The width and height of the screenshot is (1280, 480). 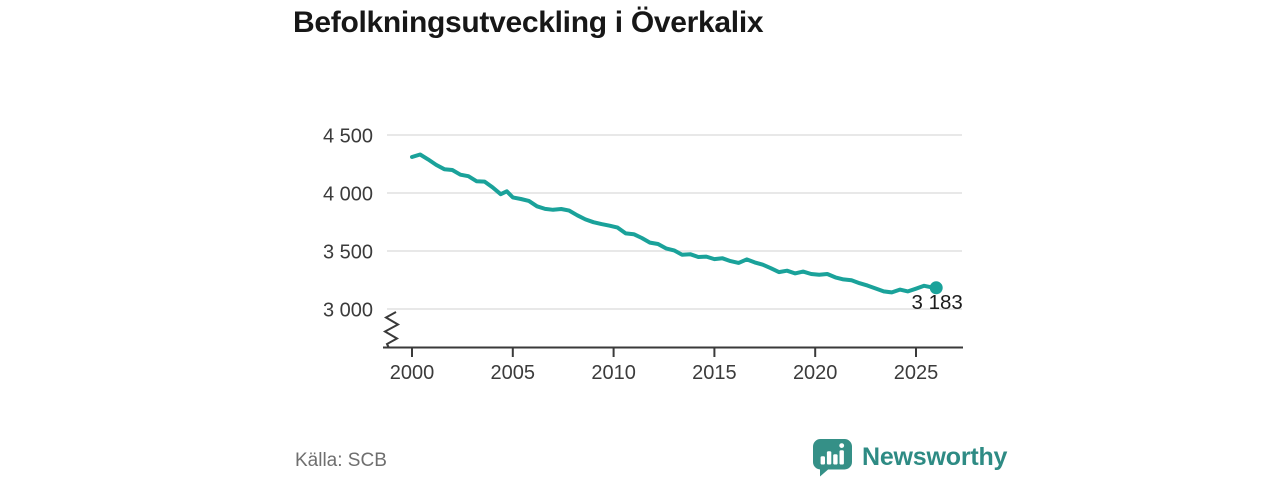 I want to click on y-tick-label: 4 500, so click(x=348, y=137).